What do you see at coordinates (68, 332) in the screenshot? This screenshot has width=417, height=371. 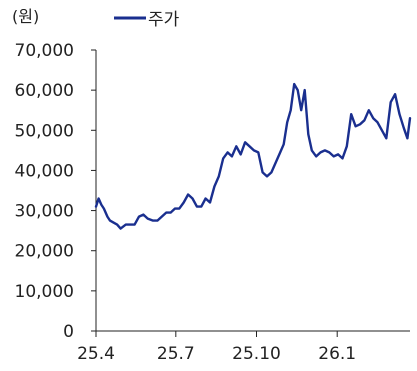 I see `y-tick-label: 0` at bounding box center [68, 332].